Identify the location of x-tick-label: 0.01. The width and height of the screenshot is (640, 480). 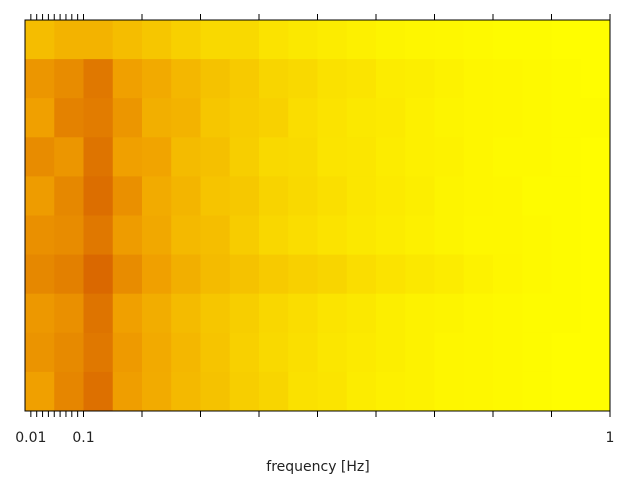
(30, 438).